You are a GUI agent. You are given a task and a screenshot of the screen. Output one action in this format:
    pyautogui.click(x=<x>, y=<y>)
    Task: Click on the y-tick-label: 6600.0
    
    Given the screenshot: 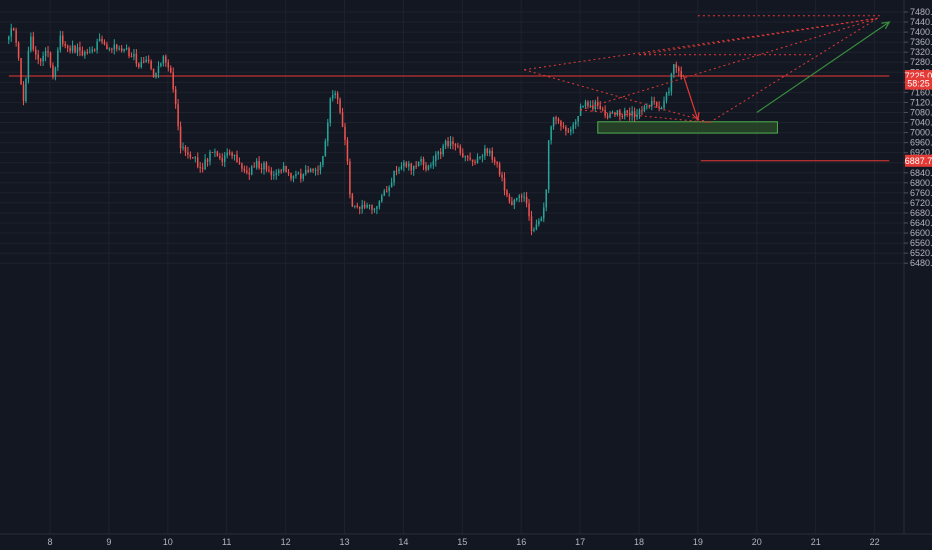 What is the action you would take?
    pyautogui.click(x=921, y=233)
    